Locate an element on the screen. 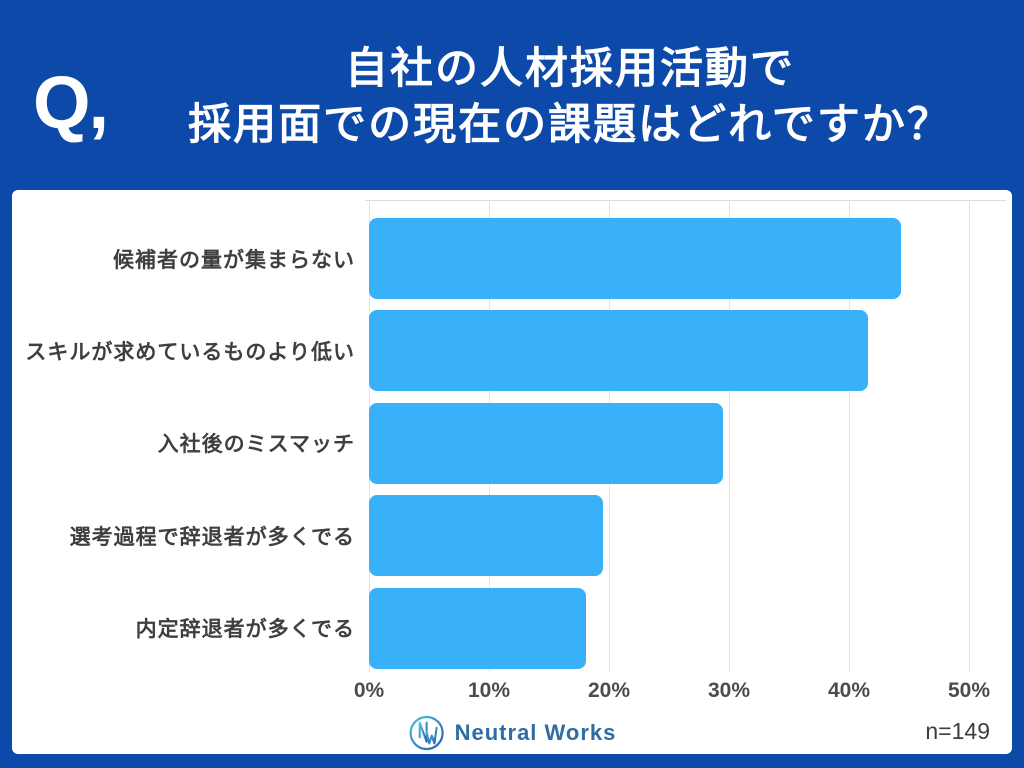 This screenshot has width=1024, height=768. category-label: 候補者の量が集まらない is located at coordinates (234, 260).